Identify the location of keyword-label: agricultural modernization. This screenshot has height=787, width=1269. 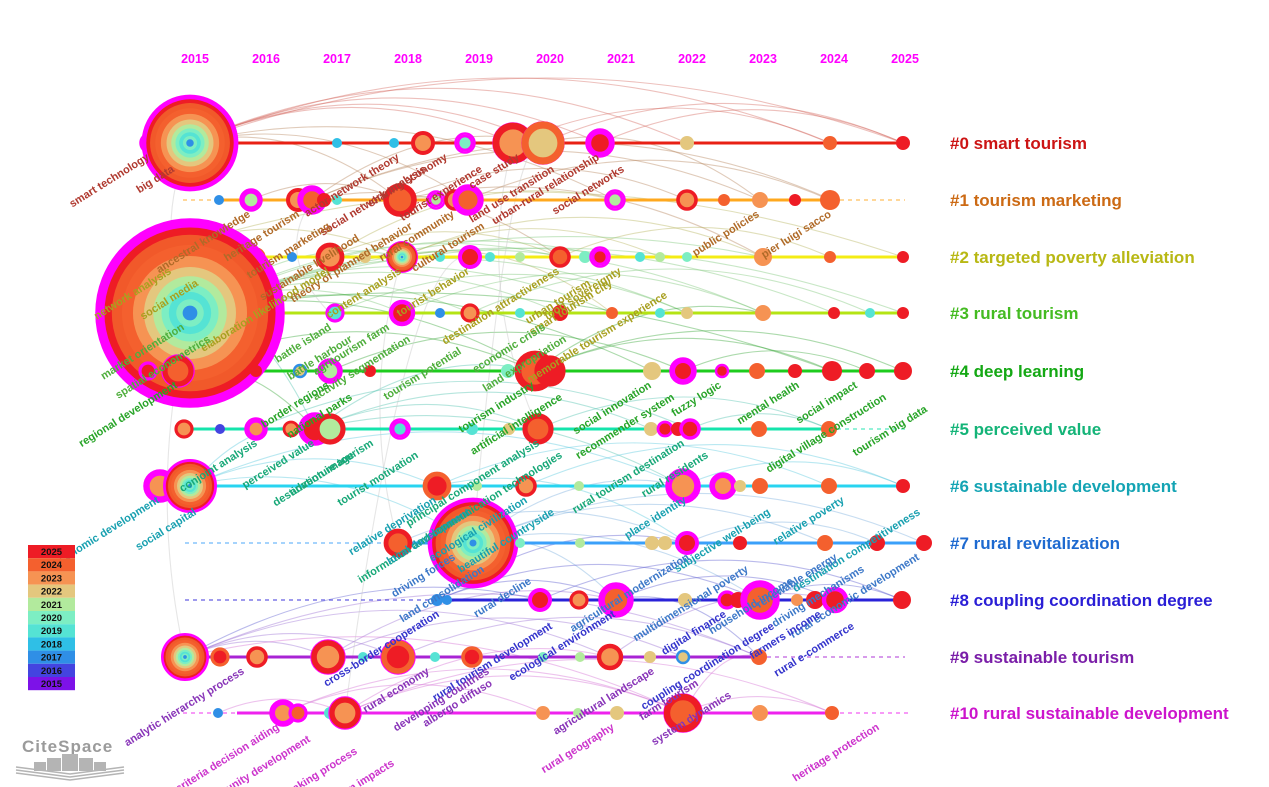
(630, 593).